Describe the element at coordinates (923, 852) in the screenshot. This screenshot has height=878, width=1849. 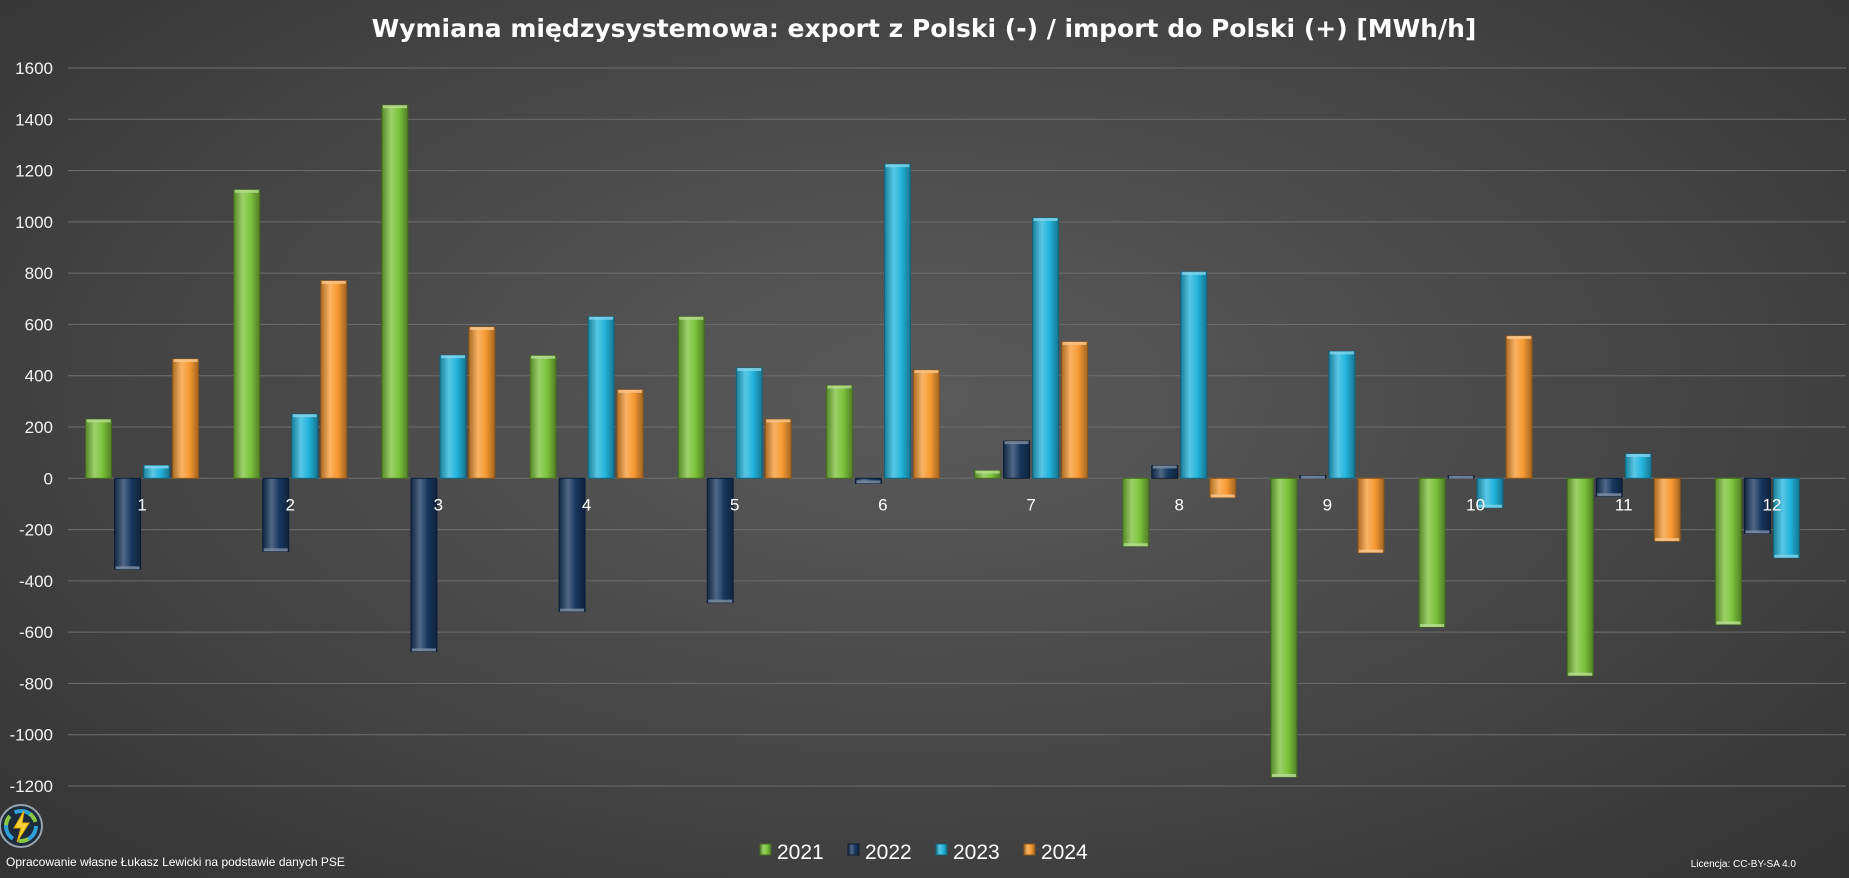
I see `legend: 2021 2022 2023 2024` at that location.